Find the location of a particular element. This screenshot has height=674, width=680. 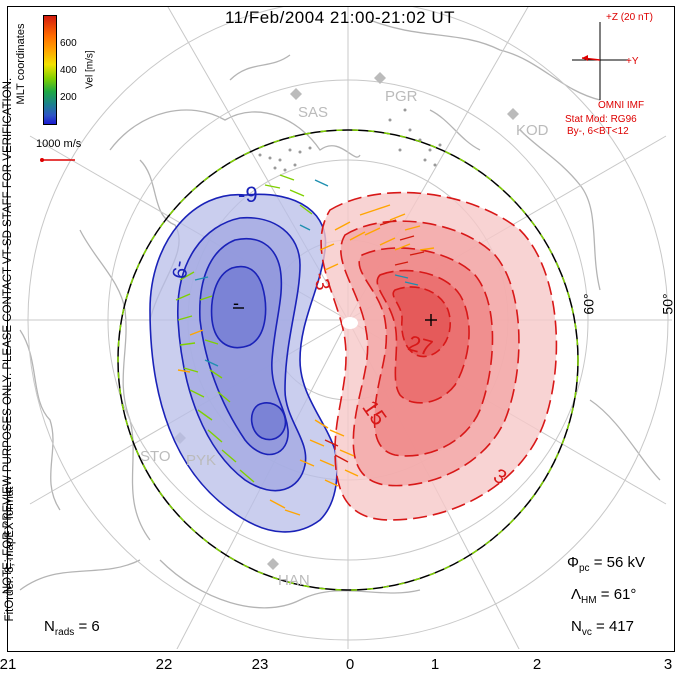

imf-stat-mod-label: Stat Mod: RG96 is located at coordinates (601, 119).